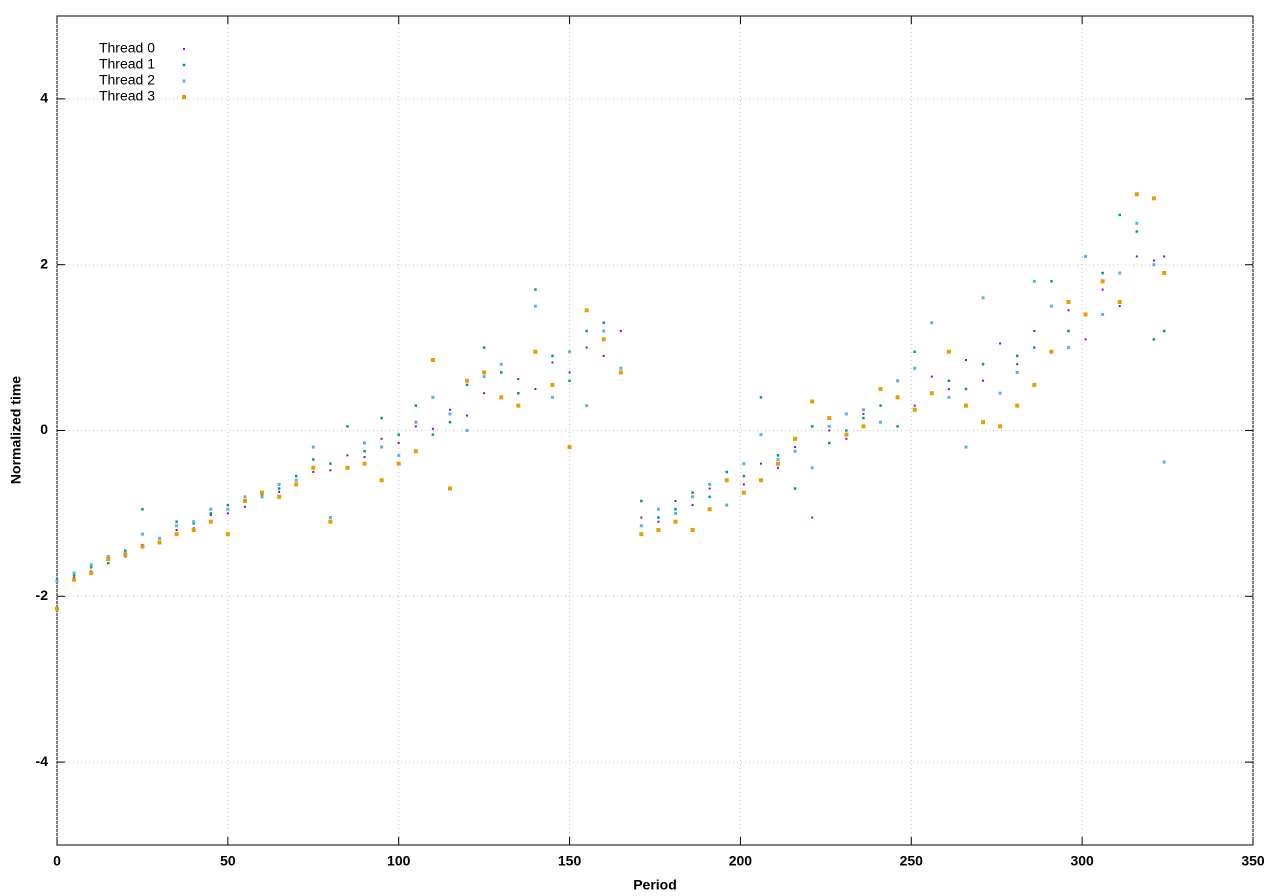 This screenshot has height=896, width=1280. What do you see at coordinates (42, 595) in the screenshot?
I see `y-tick-label: -2` at bounding box center [42, 595].